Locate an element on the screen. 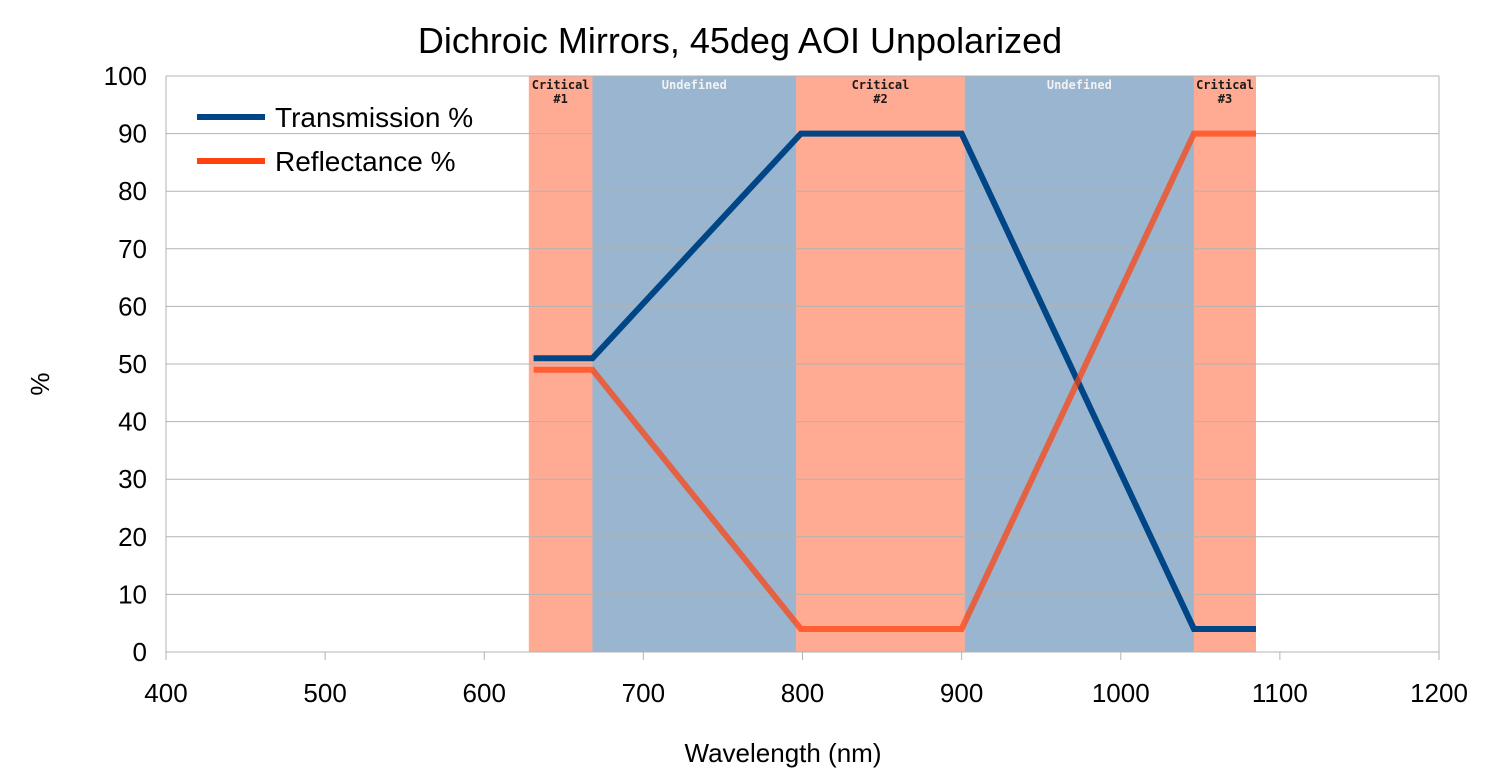 Image resolution: width=1486 pixels, height=780 pixels. region-label-3-line-1: Critical is located at coordinates (881, 85).